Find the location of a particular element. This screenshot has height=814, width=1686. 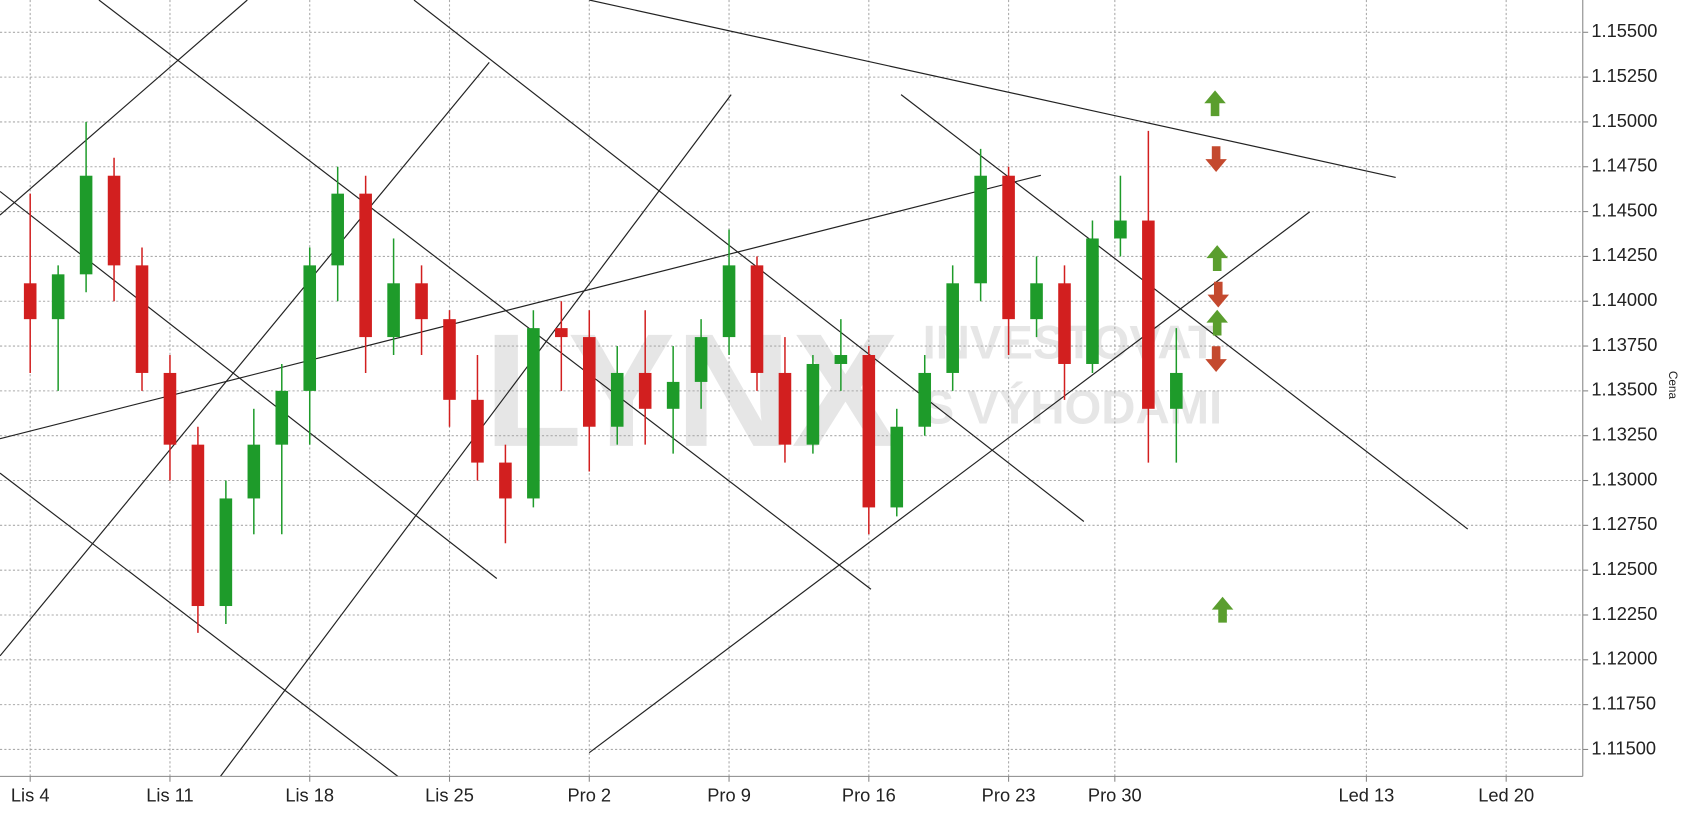

y-tick-label: 1.11500 is located at coordinates (1623, 747).